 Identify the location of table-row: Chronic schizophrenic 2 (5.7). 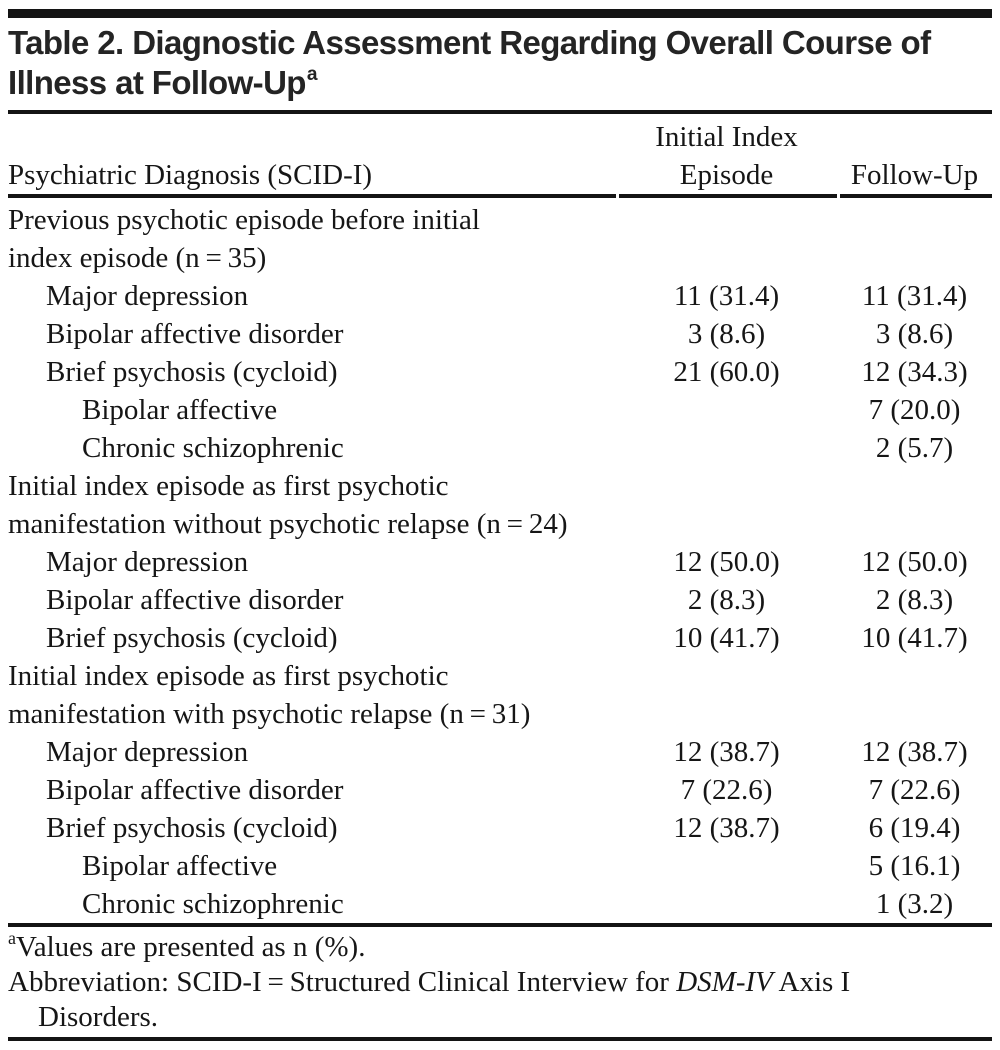
(500, 448).